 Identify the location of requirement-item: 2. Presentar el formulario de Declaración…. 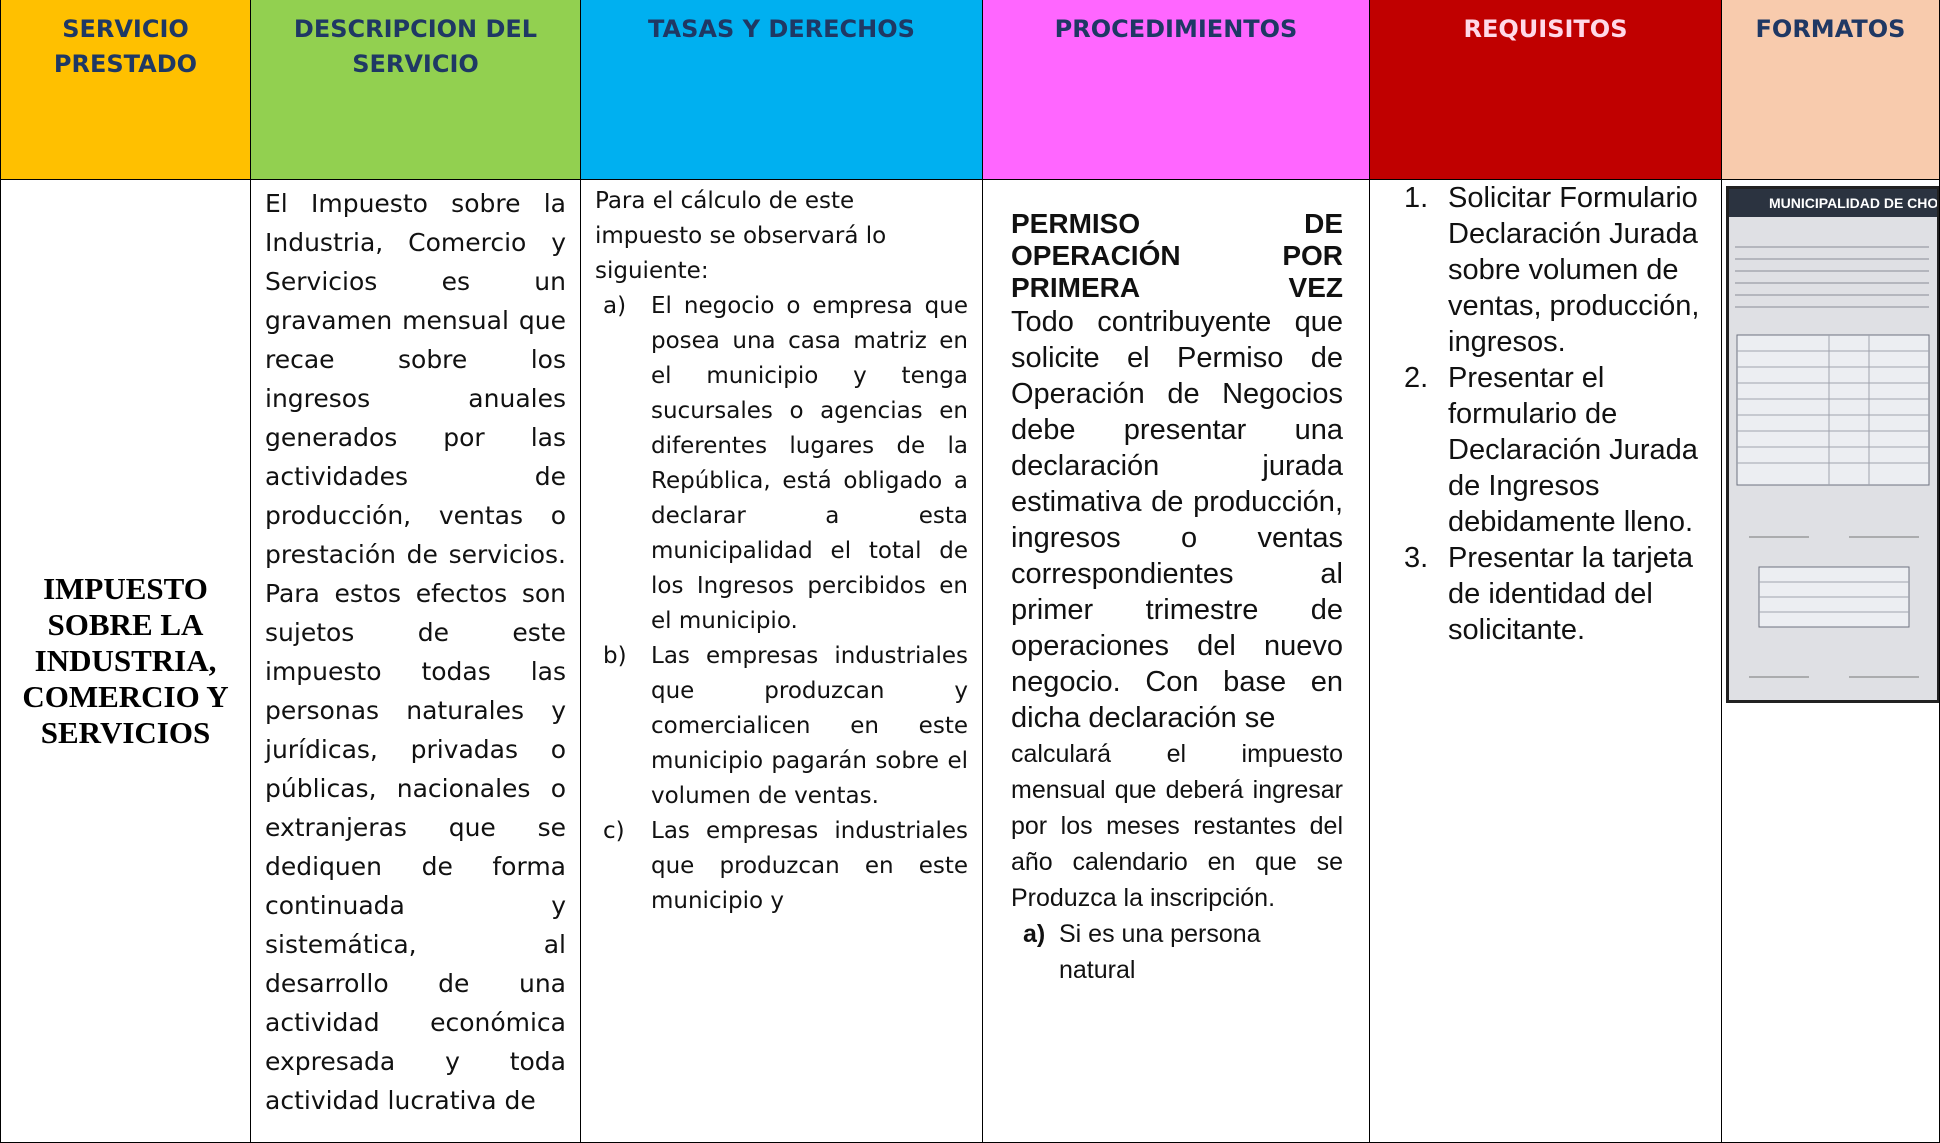
(1552, 450).